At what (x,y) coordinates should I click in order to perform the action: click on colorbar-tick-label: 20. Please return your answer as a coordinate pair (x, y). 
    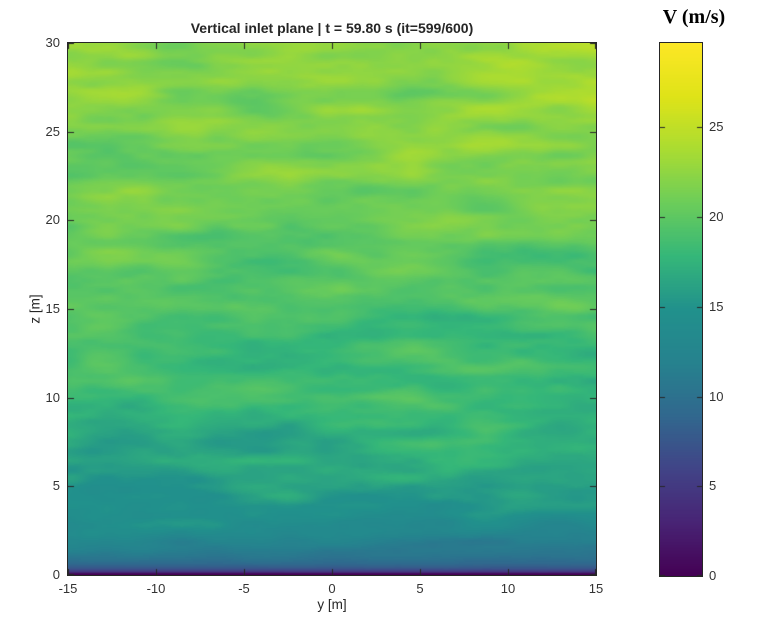
    Looking at the image, I should click on (716, 217).